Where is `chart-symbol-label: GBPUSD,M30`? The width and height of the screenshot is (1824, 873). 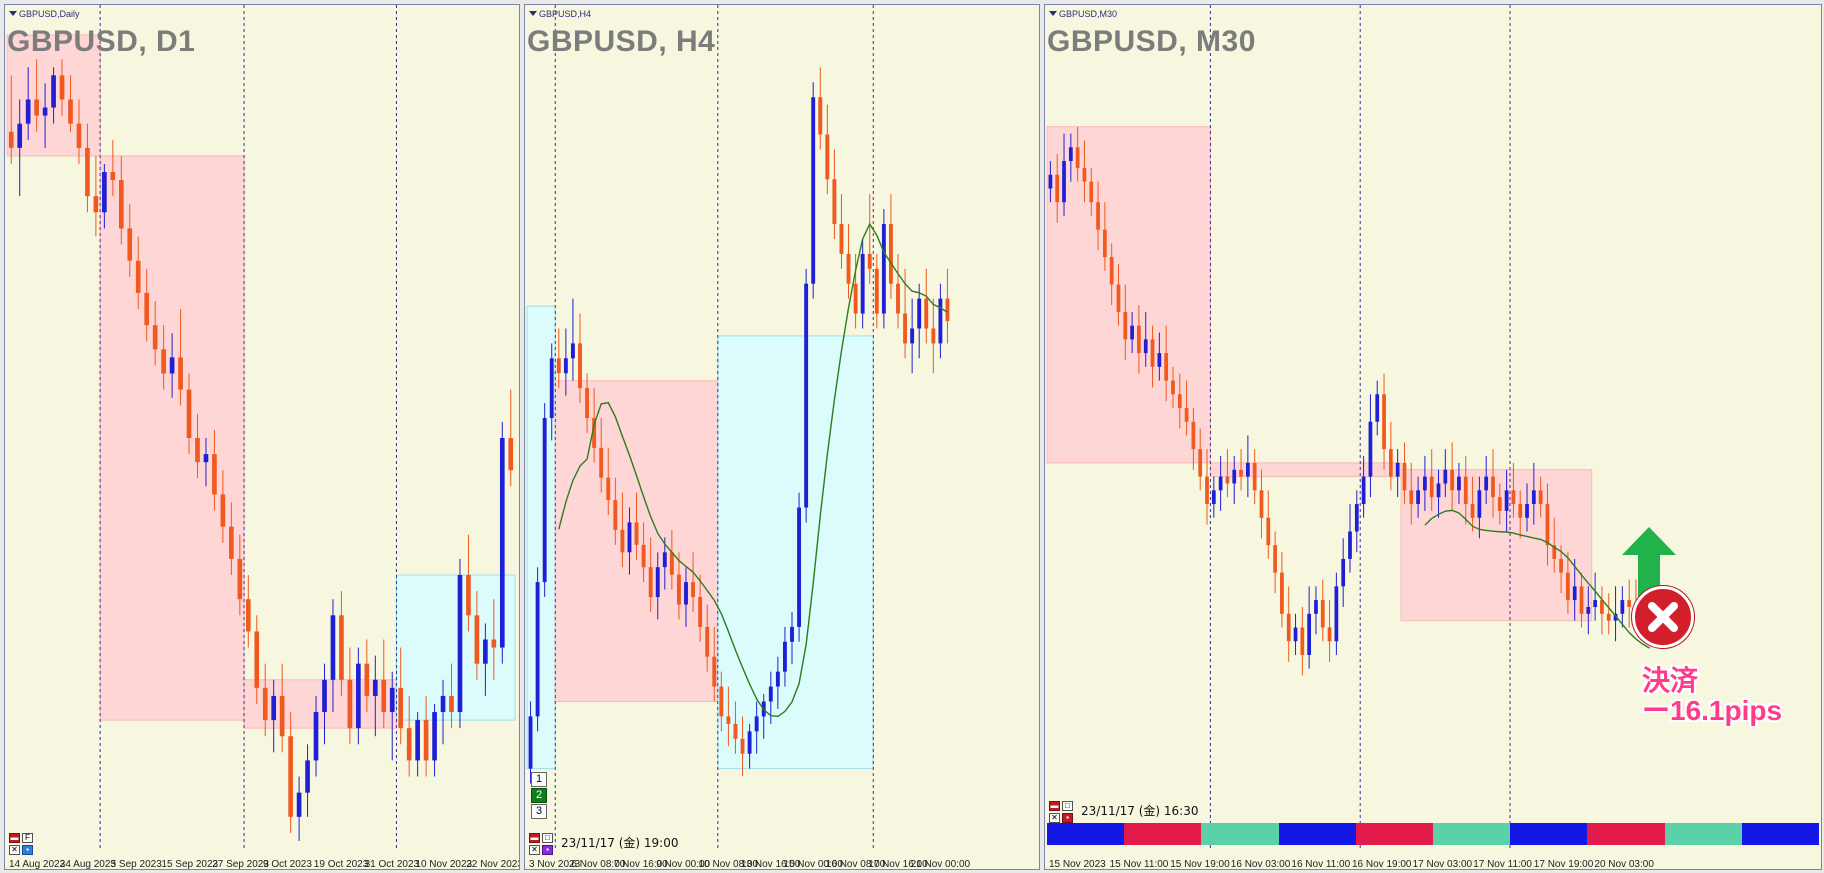
chart-symbol-label: GBPUSD,M30 is located at coordinates (1088, 14).